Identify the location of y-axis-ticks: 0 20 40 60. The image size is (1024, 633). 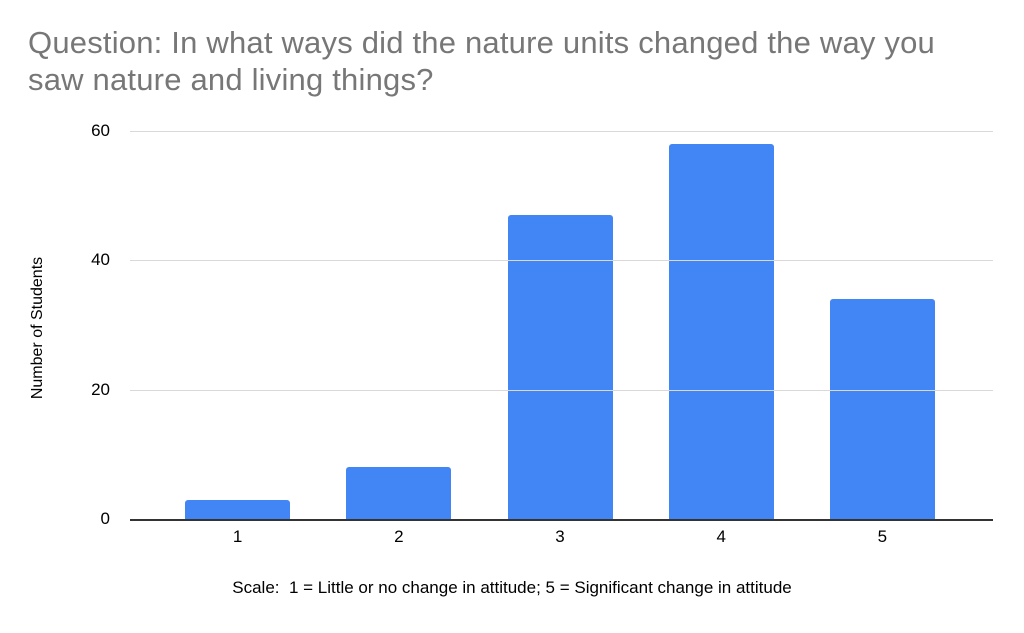
(89, 325).